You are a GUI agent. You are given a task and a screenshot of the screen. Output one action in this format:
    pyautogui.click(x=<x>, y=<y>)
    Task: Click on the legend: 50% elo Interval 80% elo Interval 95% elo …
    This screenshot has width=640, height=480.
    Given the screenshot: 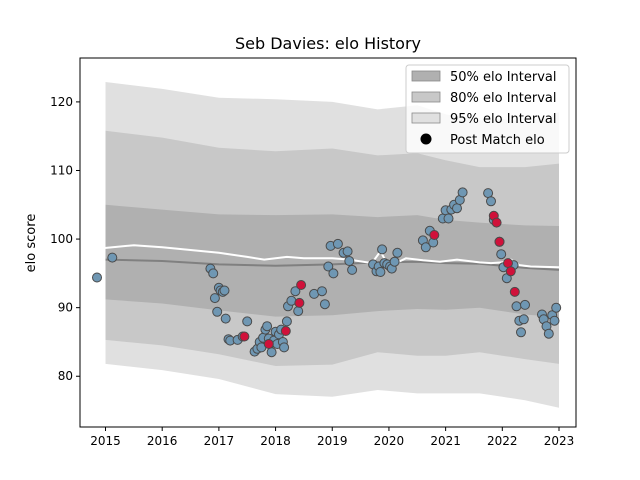 What is the action you would take?
    pyautogui.click(x=487, y=109)
    